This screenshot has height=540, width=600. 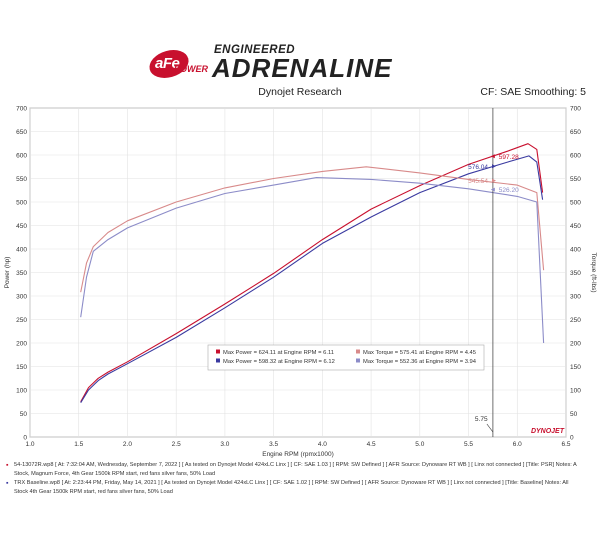 I want to click on y-tick-label: 100, so click(x=21, y=391).